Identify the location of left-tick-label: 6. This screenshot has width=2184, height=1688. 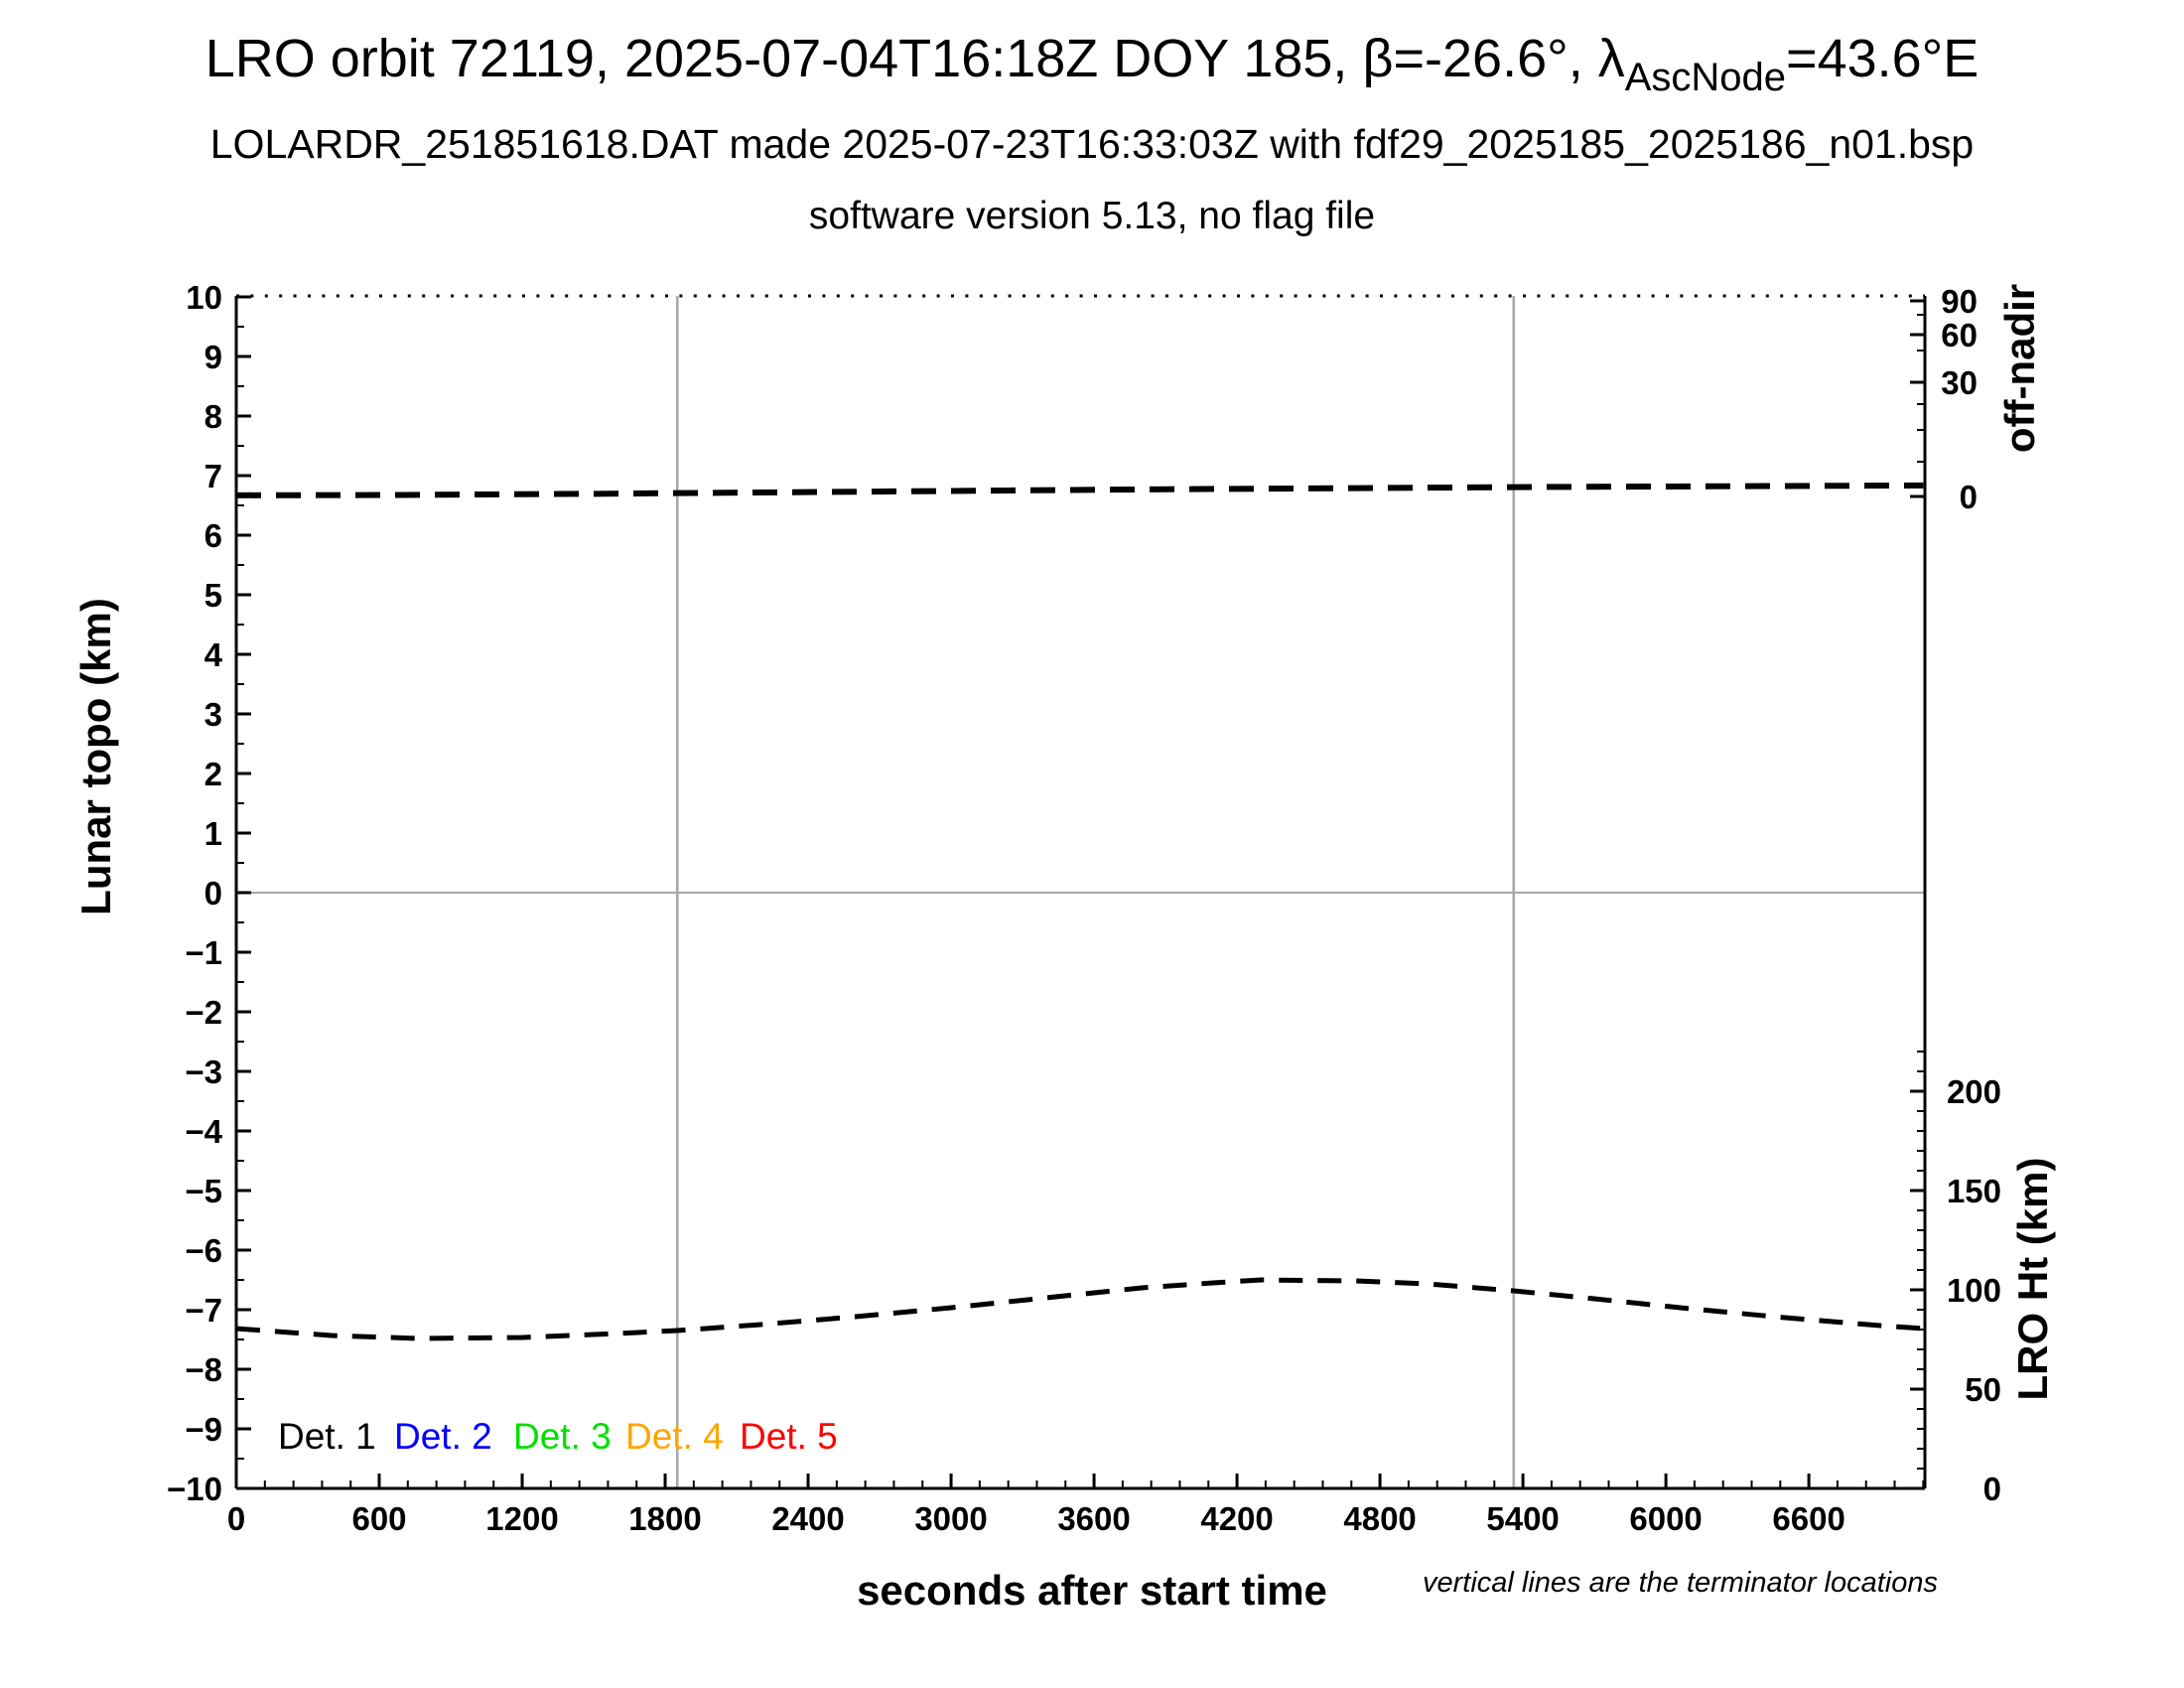
(213, 535).